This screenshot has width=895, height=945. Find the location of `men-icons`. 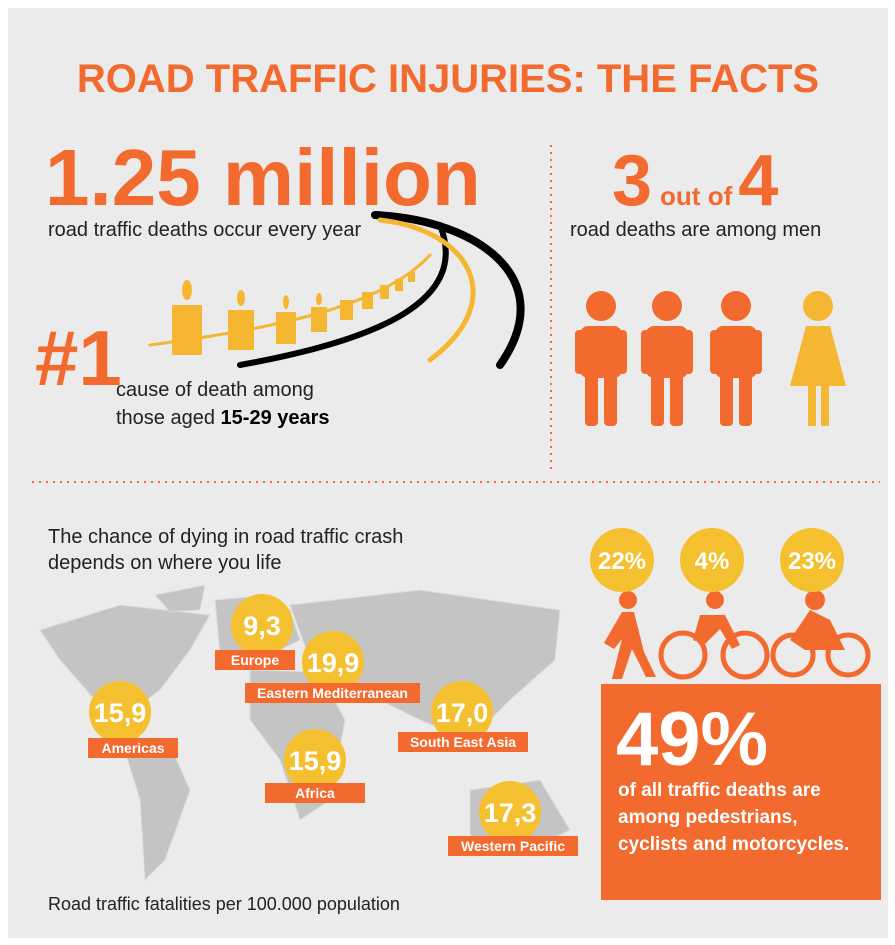

men-icons is located at coordinates (668, 358).